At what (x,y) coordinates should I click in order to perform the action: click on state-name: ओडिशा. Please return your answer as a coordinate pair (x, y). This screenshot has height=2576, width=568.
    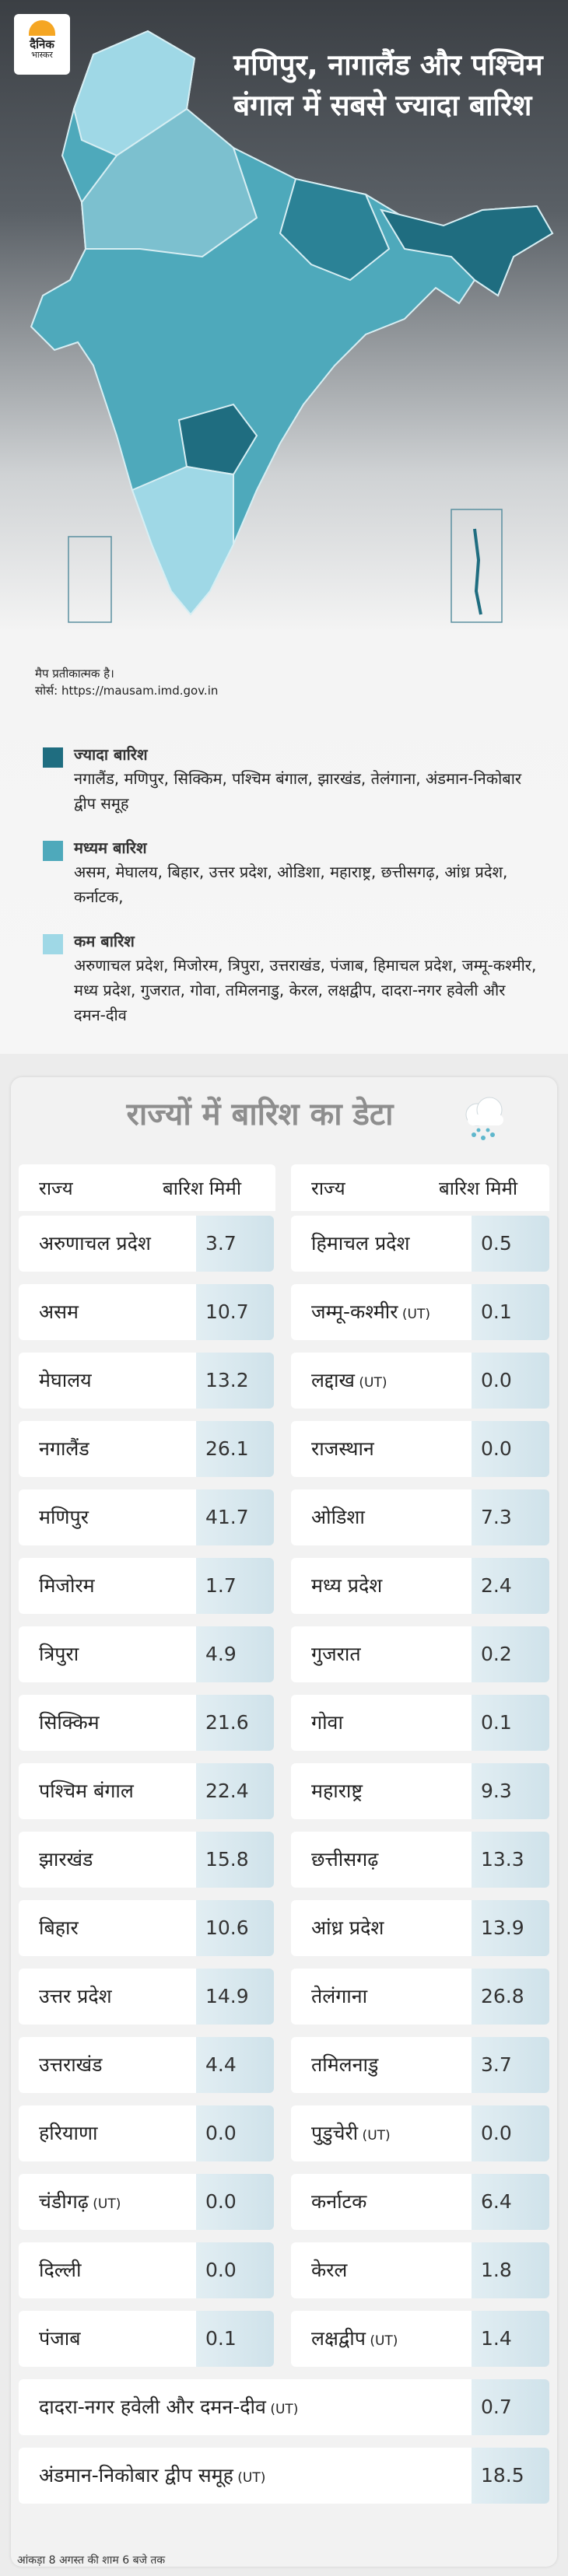
    Looking at the image, I should click on (381, 1517).